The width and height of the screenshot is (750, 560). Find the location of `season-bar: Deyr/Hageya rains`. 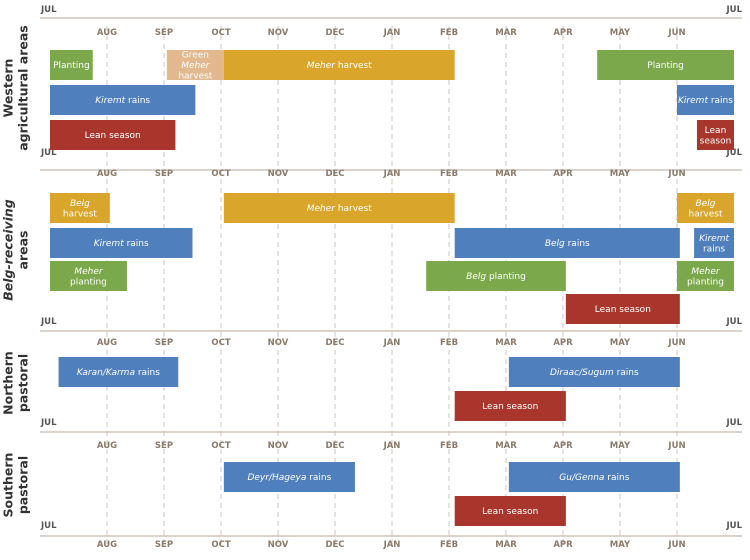

season-bar: Deyr/Hageya rains is located at coordinates (289, 477).